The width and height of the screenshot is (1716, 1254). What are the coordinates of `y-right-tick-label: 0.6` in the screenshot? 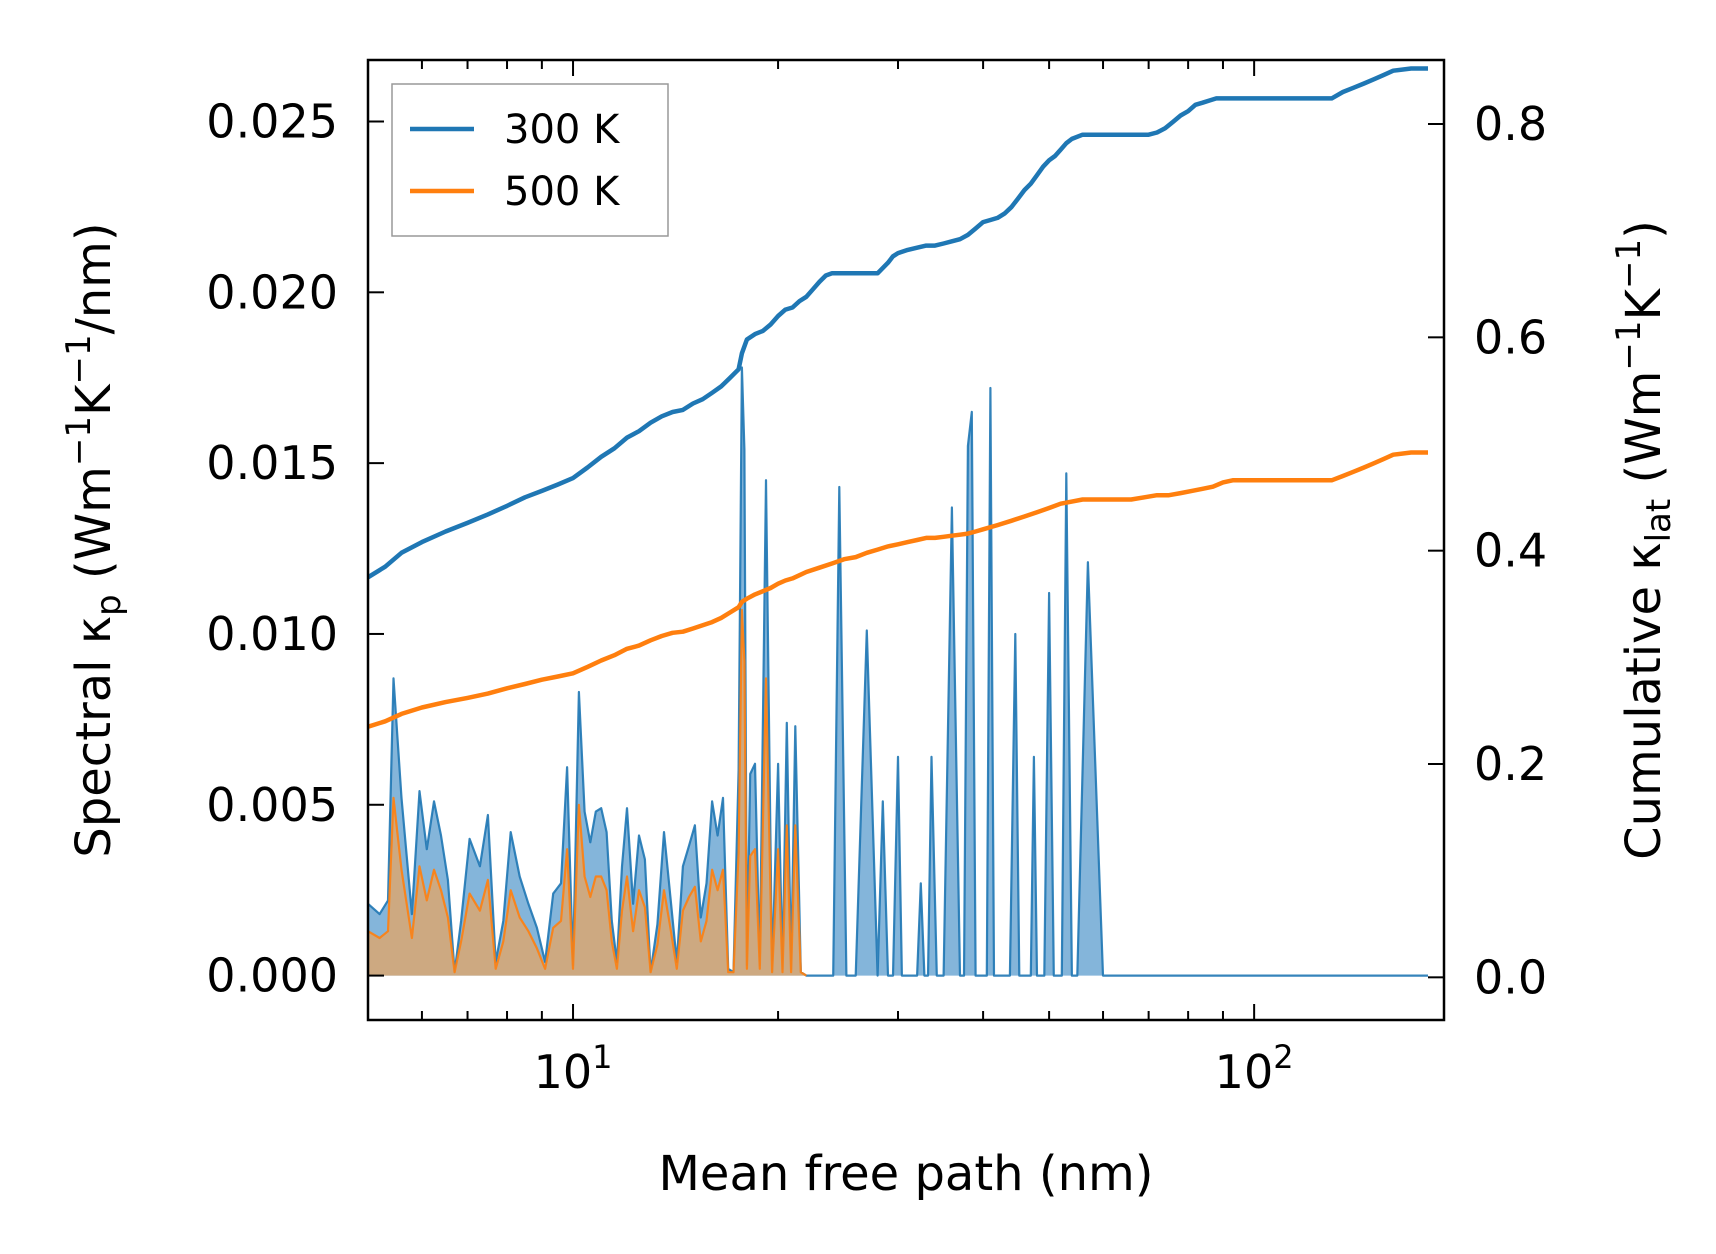 It's located at (1510, 337).